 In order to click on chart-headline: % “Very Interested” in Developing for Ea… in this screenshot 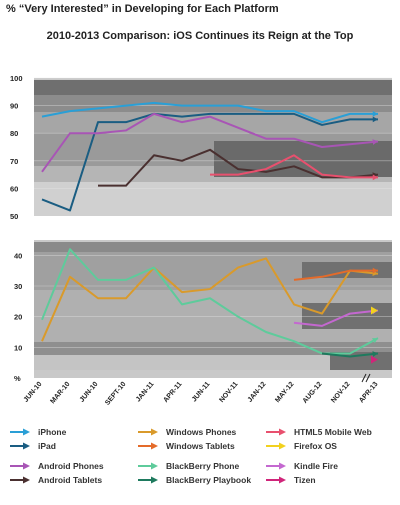, I will do `click(142, 9)`.